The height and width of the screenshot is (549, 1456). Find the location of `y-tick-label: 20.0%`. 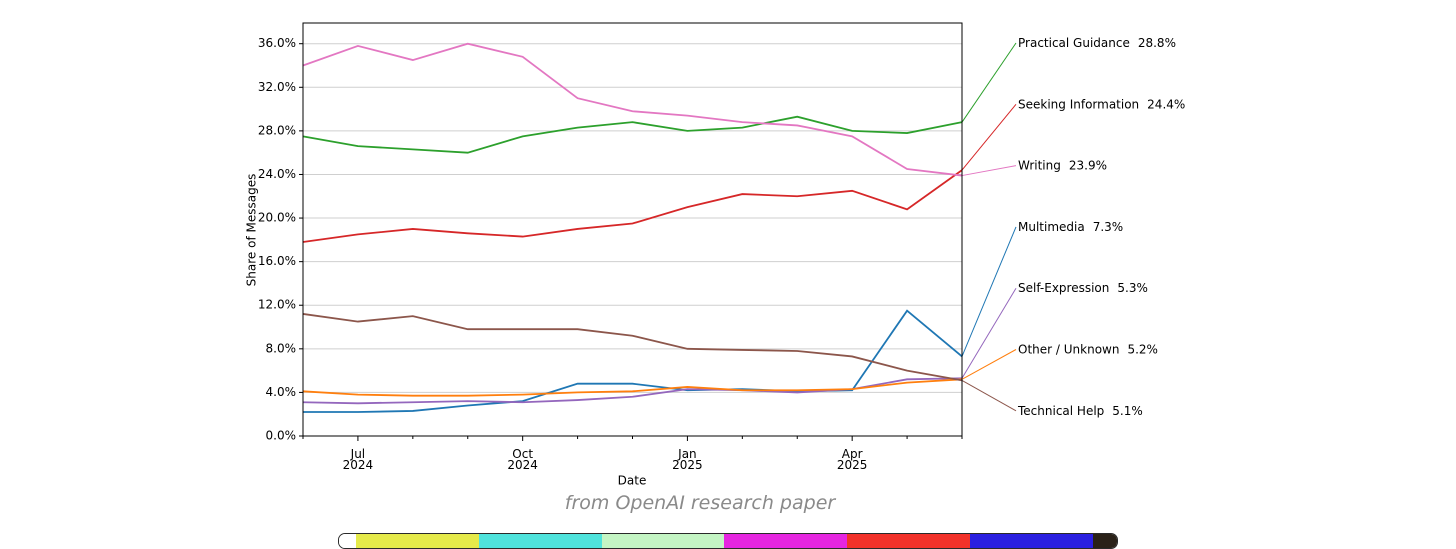

y-tick-label: 20.0% is located at coordinates (277, 218).